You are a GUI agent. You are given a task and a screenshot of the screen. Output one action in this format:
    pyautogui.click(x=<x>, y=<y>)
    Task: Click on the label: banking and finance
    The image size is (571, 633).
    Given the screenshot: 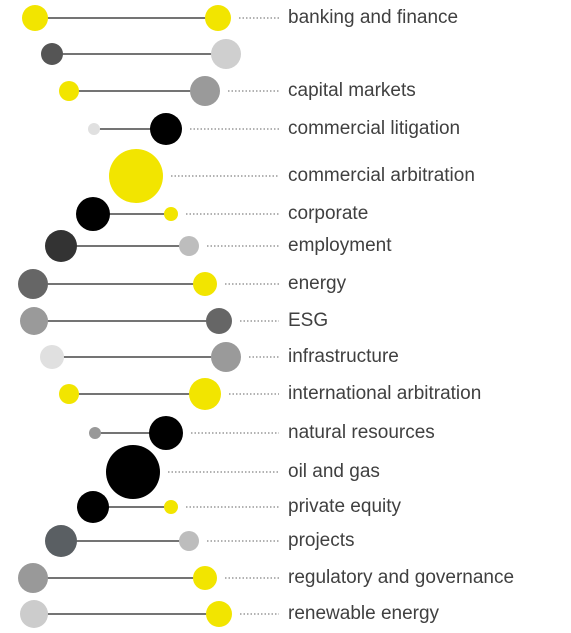 What is the action you would take?
    pyautogui.click(x=373, y=17)
    